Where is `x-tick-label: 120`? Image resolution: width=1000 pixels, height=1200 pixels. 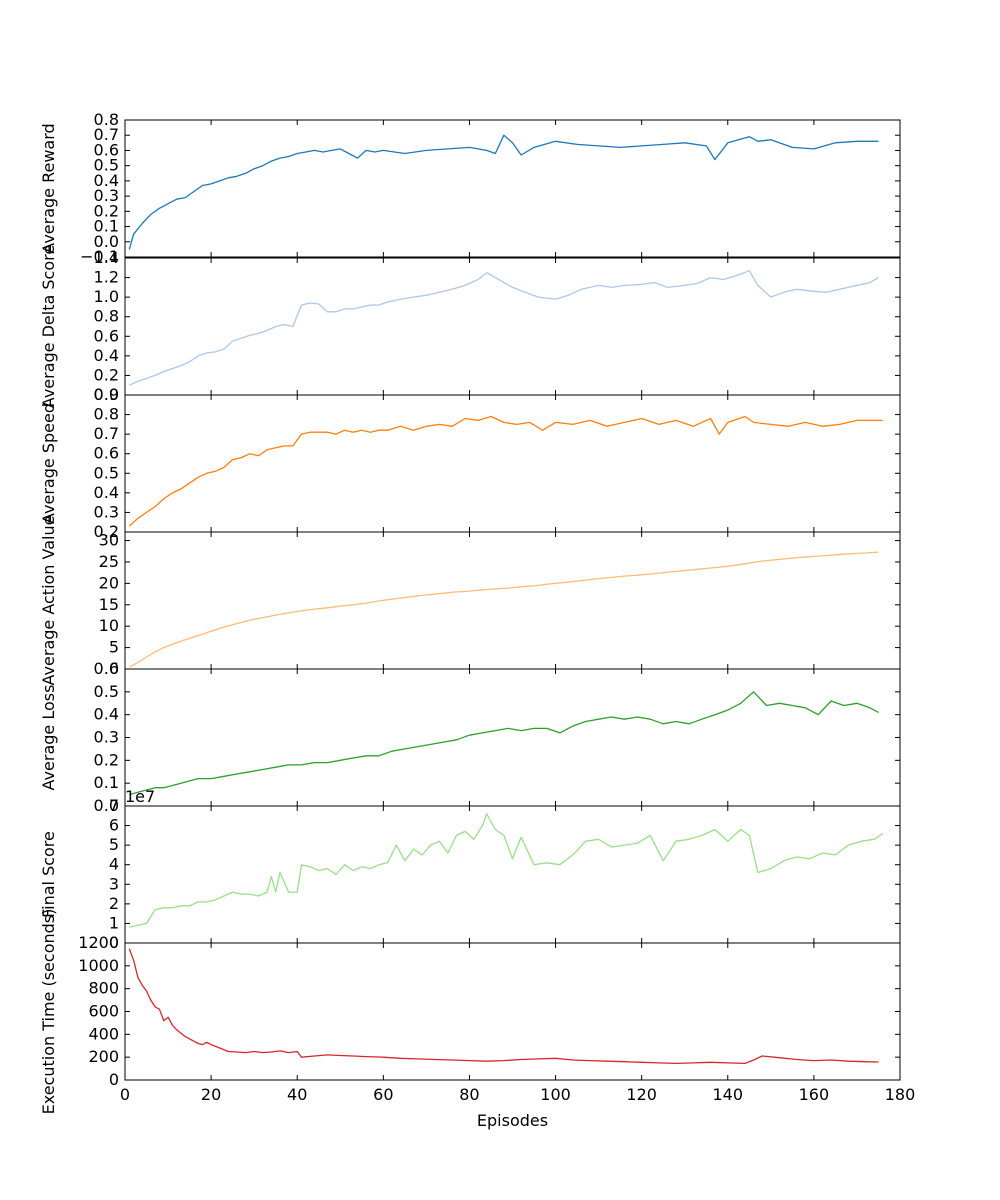
x-tick-label: 120 is located at coordinates (641, 1094).